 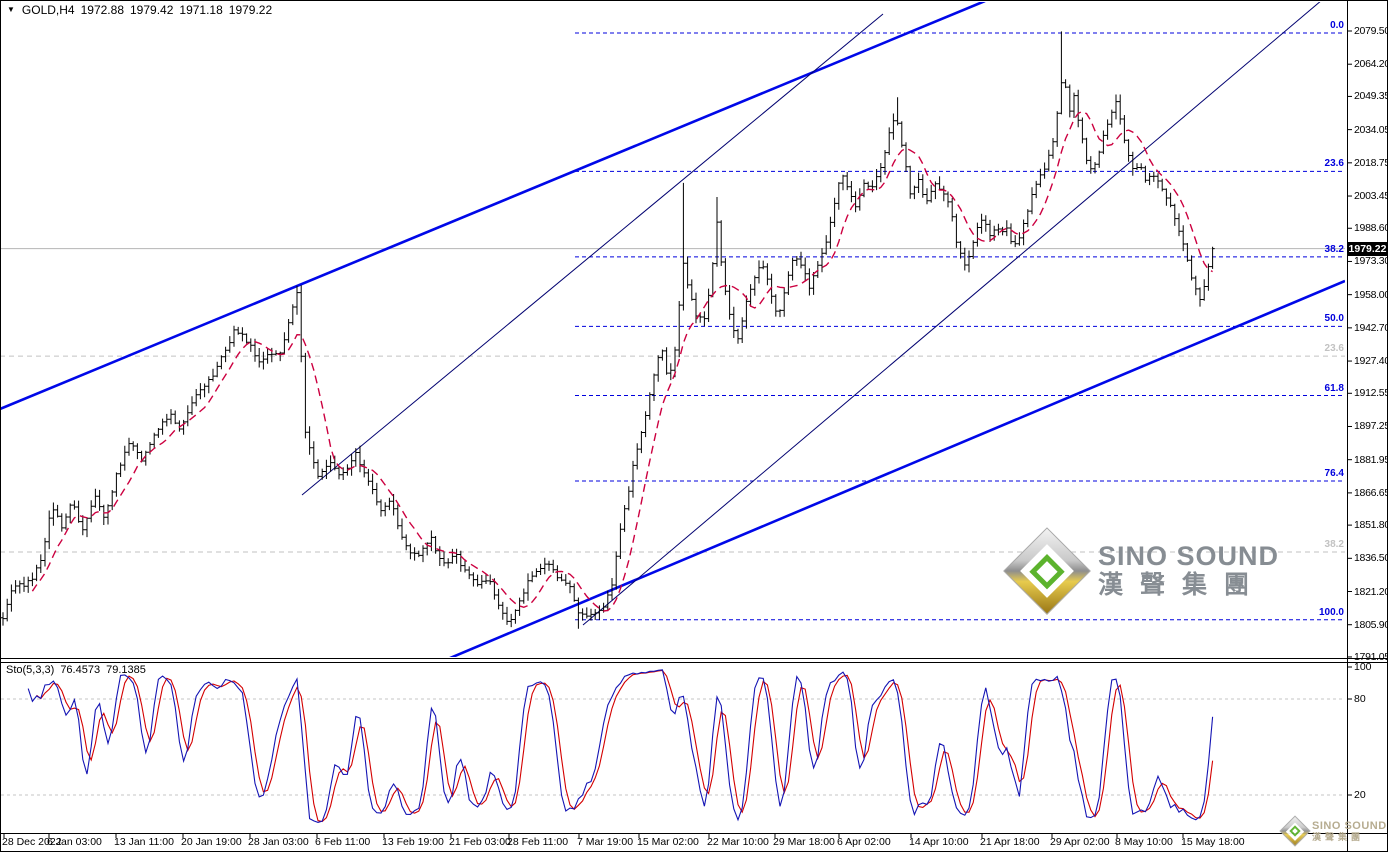 What do you see at coordinates (1010, 842) in the screenshot?
I see `date-axis-label: 21 Apr 18:00` at bounding box center [1010, 842].